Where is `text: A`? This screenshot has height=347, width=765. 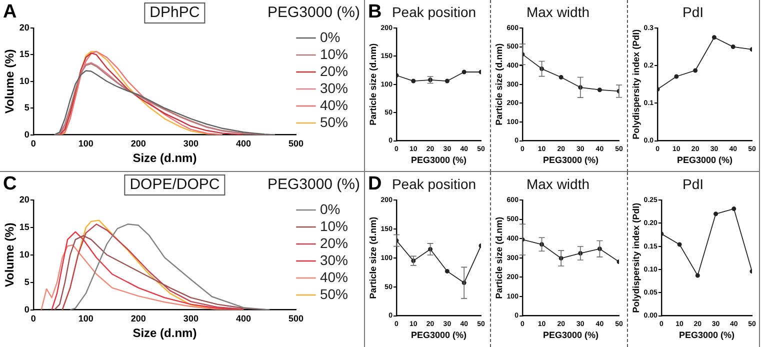
text: A is located at coordinates (10, 12).